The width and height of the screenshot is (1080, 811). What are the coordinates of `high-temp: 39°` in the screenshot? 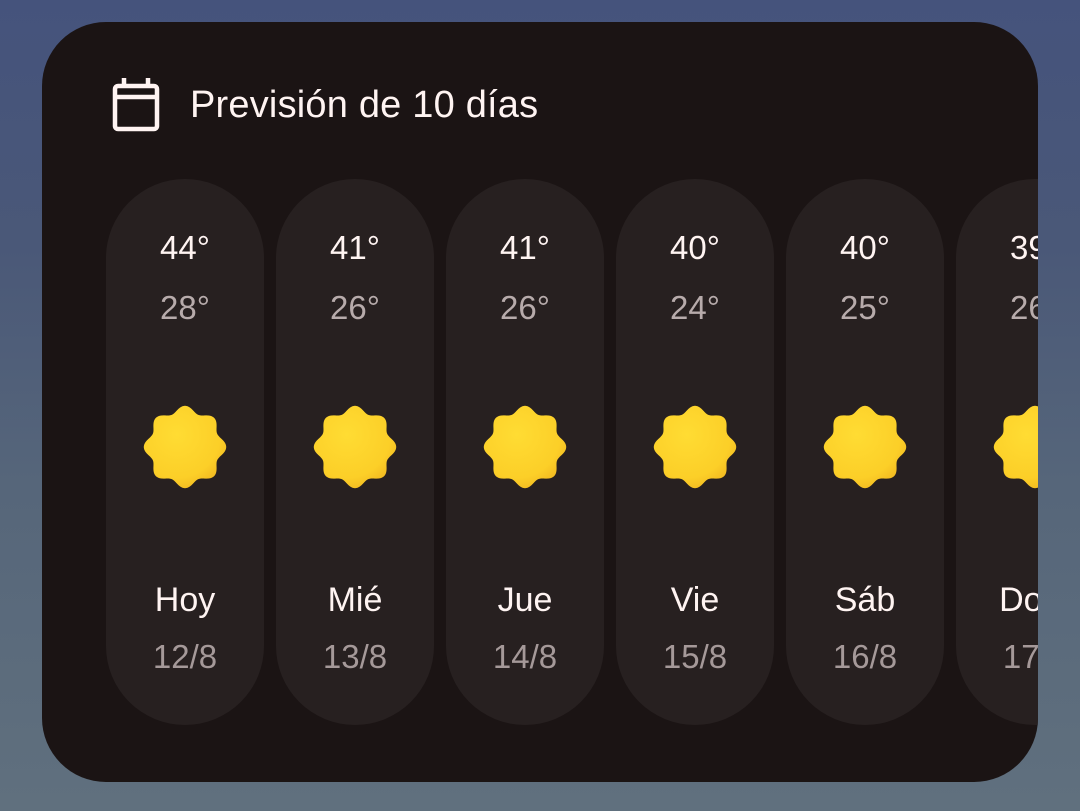 It's located at (1024, 247).